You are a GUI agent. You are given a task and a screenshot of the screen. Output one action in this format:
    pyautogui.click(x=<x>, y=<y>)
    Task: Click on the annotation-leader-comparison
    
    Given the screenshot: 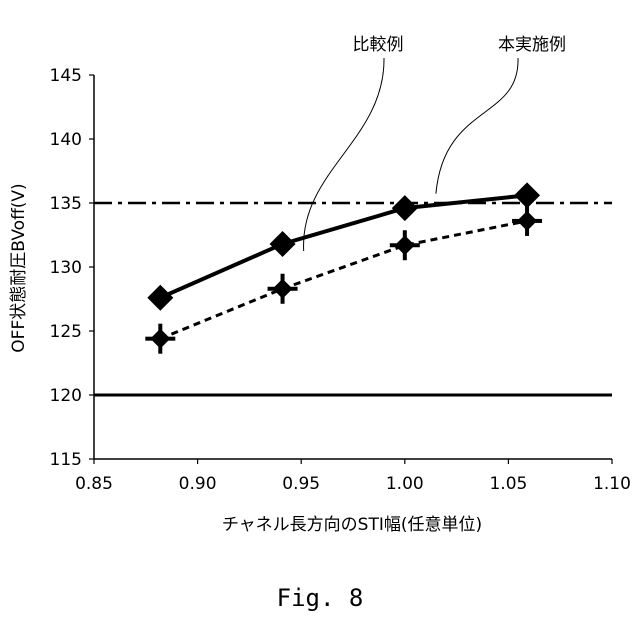 What is the action you would take?
    pyautogui.click(x=344, y=154)
    